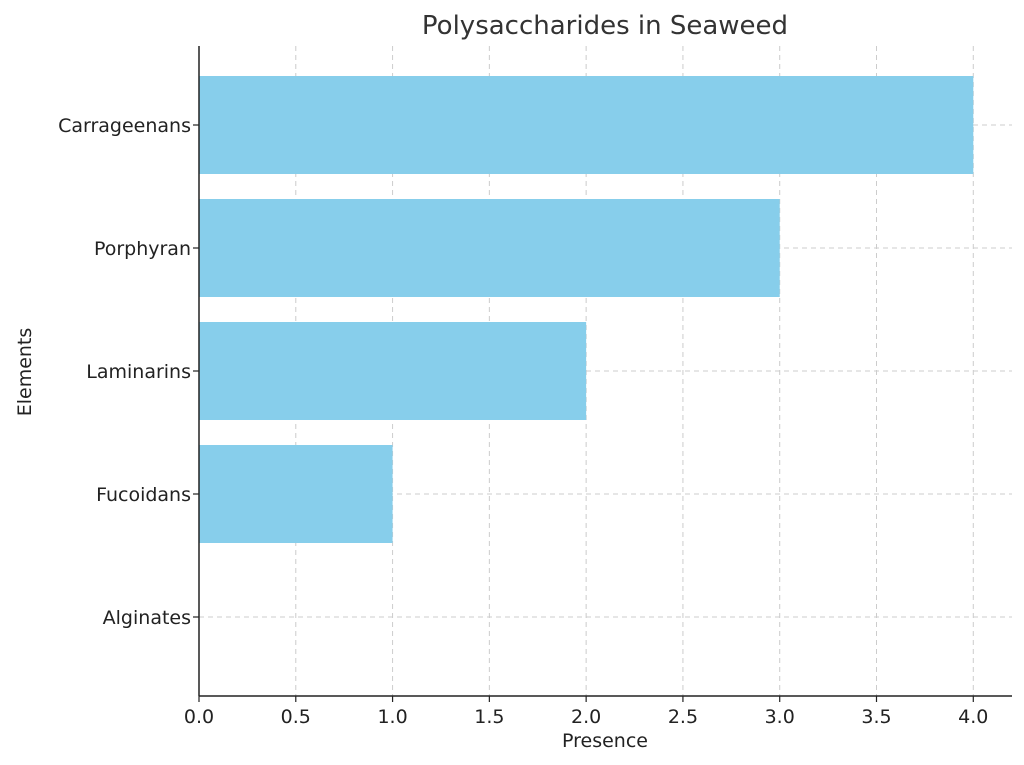 The image size is (1024, 765). I want to click on x-ticks: 0.0 0.5 1.0 1.5 2.0 2.5 3.0 3.5 4.0, so click(586, 712).